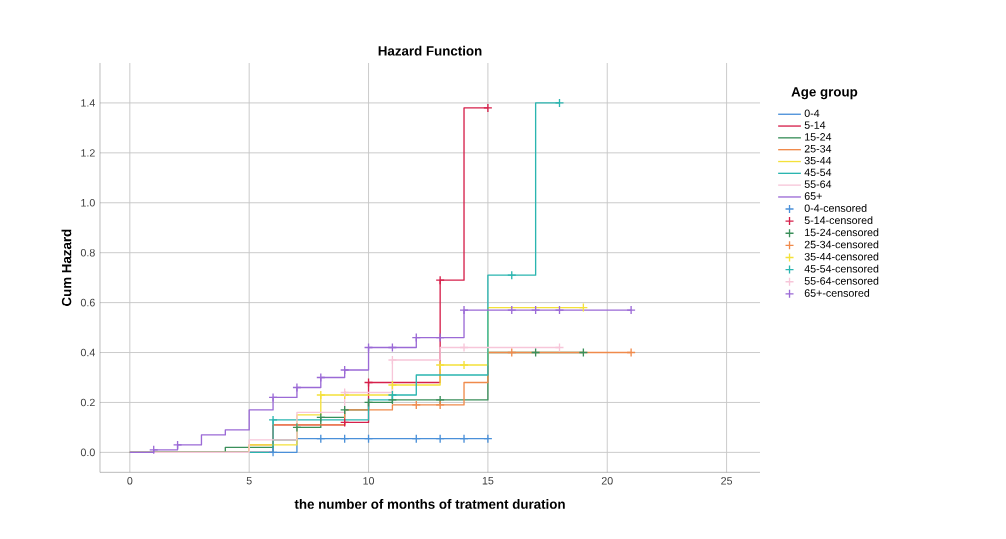 Image resolution: width=1006 pixels, height=539 pixels. What do you see at coordinates (841, 256) in the screenshot?
I see `legend-label: 35-44-censored` at bounding box center [841, 256].